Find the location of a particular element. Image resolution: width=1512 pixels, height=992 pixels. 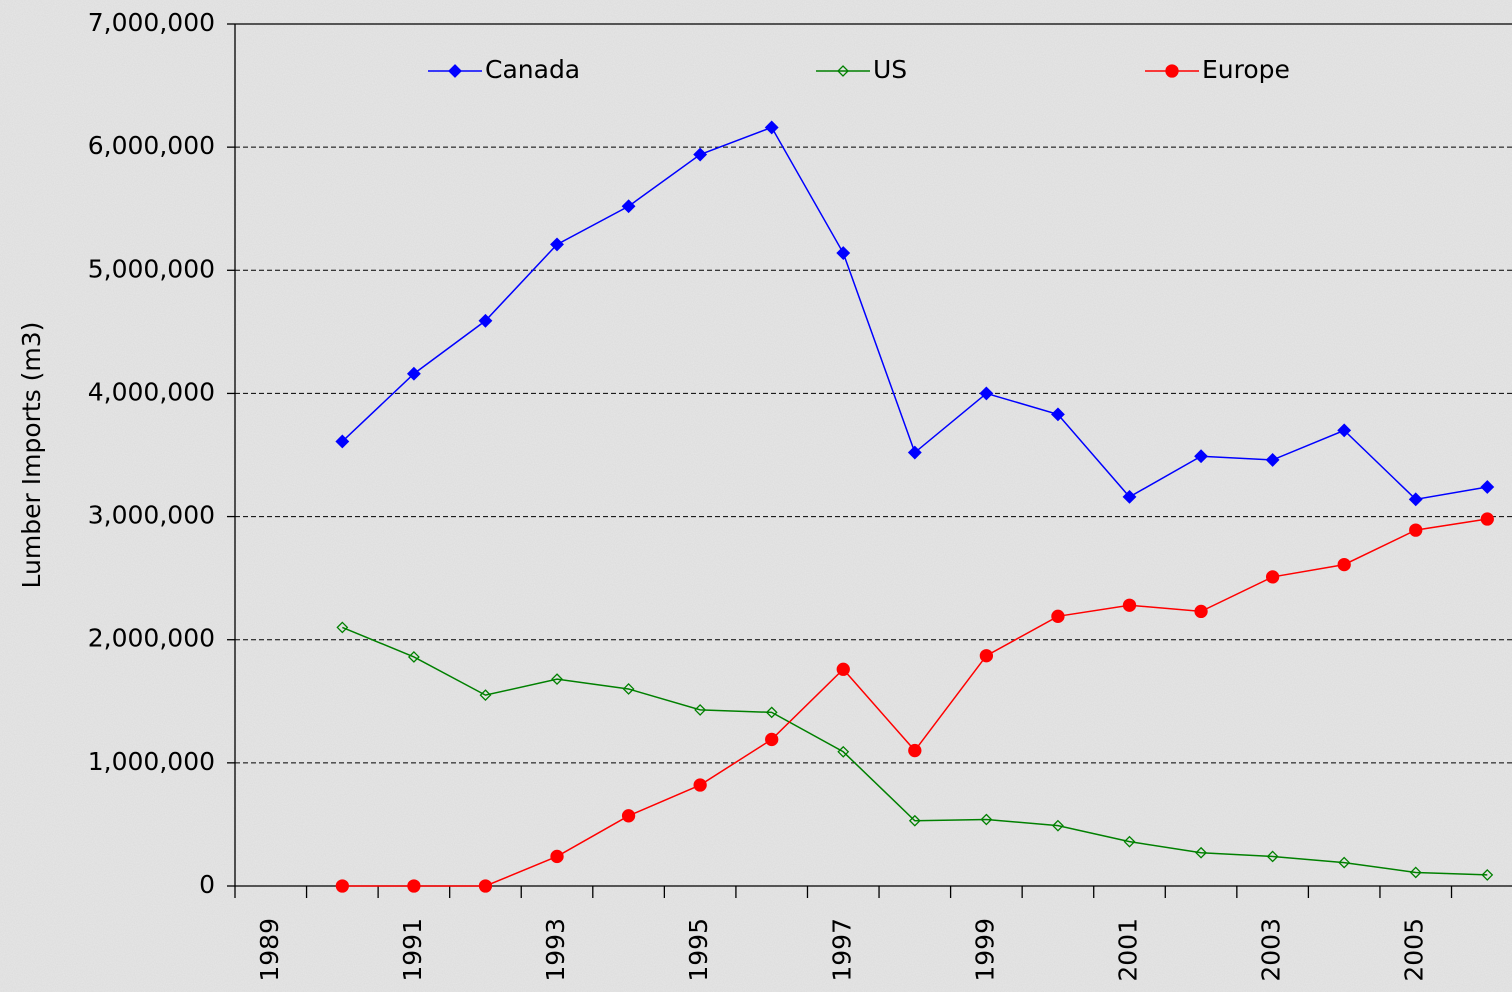

y-tick-label: 3,000,000 is located at coordinates (151, 515).